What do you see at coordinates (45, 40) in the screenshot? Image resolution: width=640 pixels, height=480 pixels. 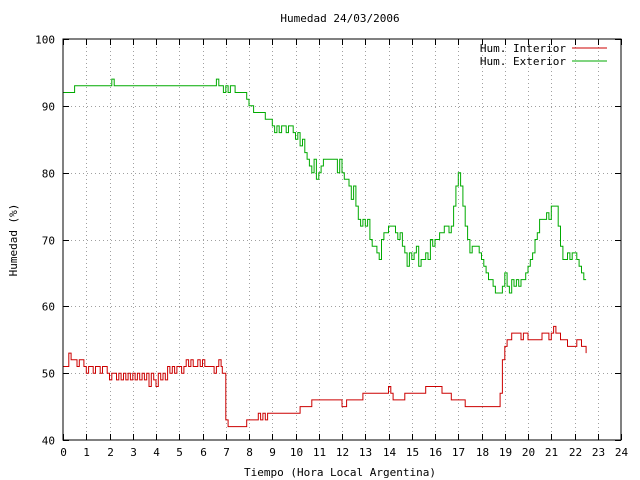 I see `y-tick-label: 100` at bounding box center [45, 40].